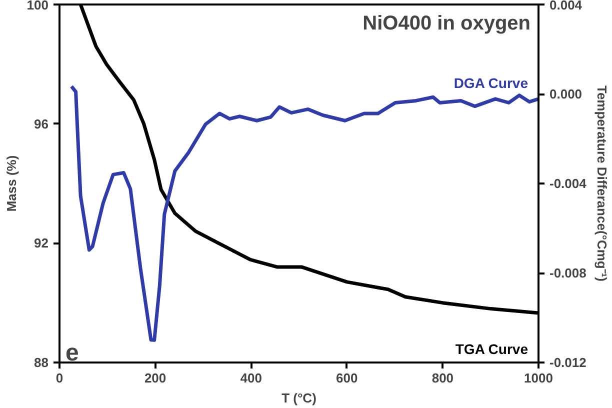  What do you see at coordinates (41, 243) in the screenshot?
I see `y-tick-label: 92` at bounding box center [41, 243].